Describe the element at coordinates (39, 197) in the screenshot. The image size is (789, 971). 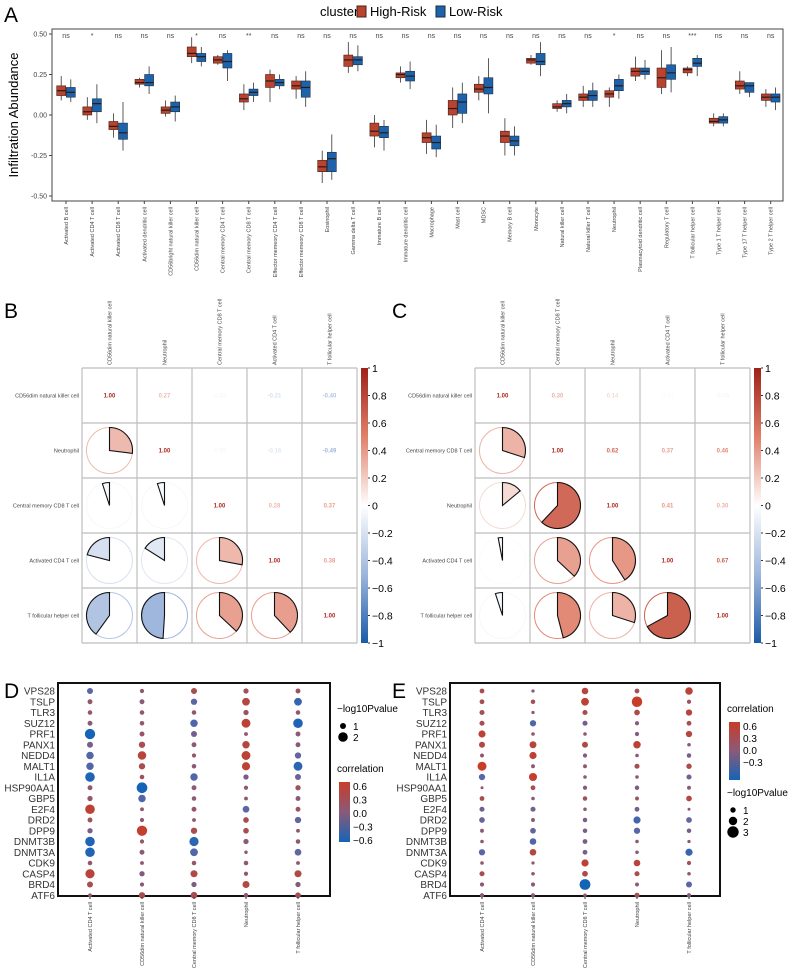
I see `y-tick-label: -0.50` at that location.